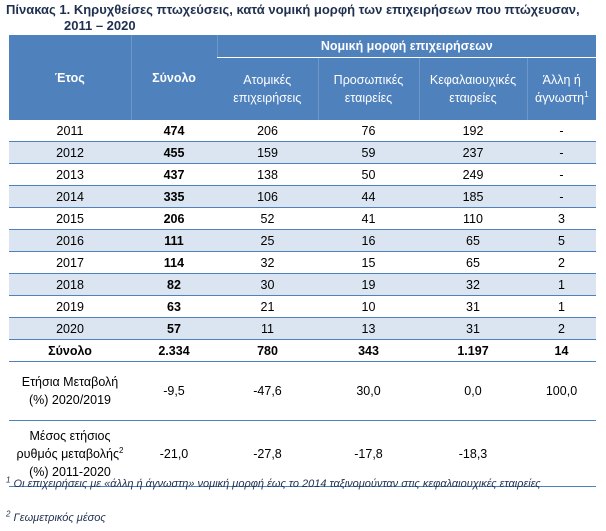  I want to click on title-line-2: 2011 – 2020, so click(100, 25).